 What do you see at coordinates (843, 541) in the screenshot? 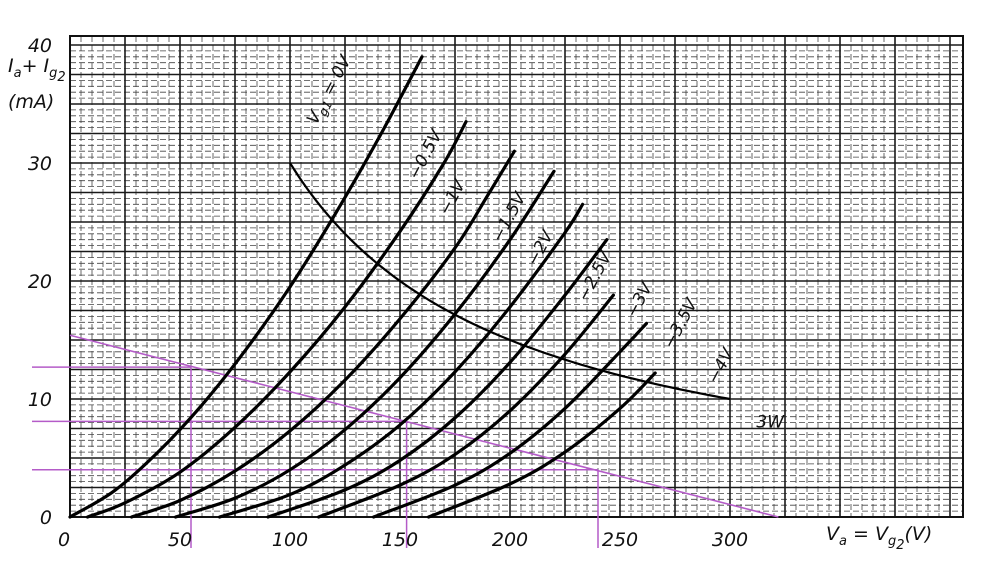
I see `x-axis-label-sub-a: a` at bounding box center [843, 541].